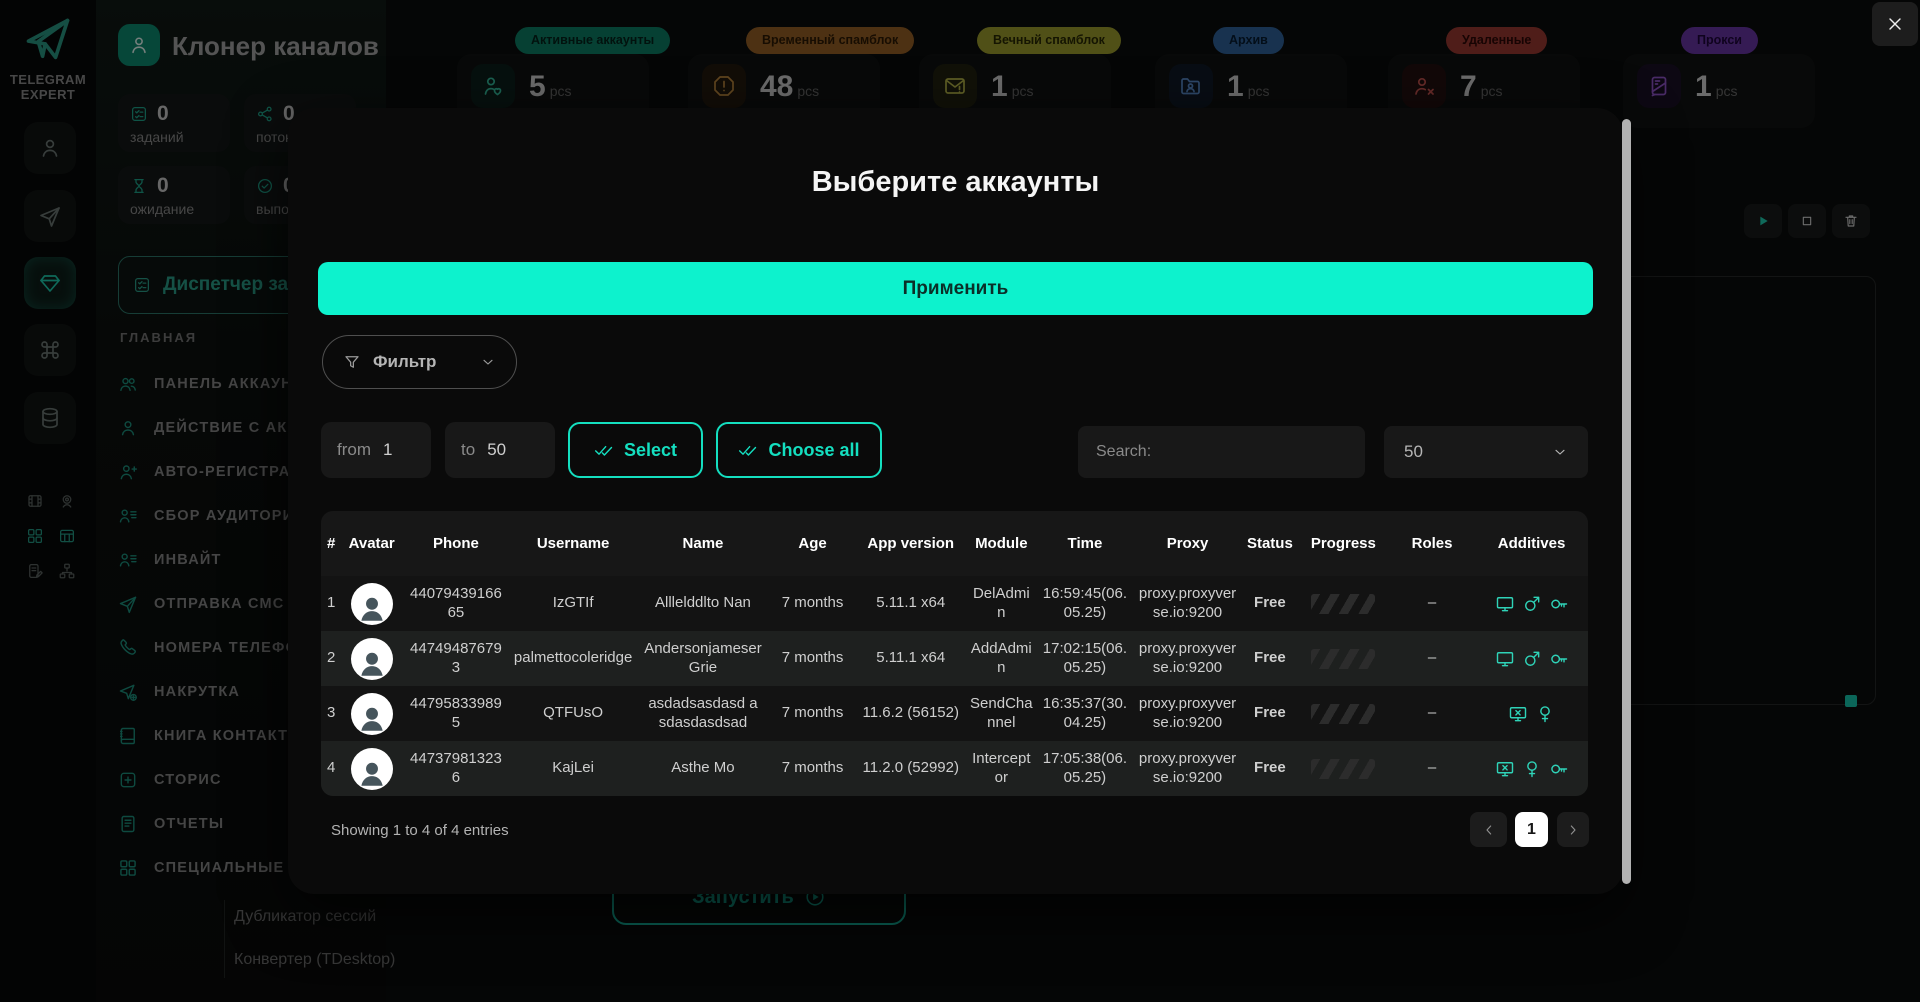 The height and width of the screenshot is (1002, 1920). I want to click on apply-button: Применить, so click(955, 288).